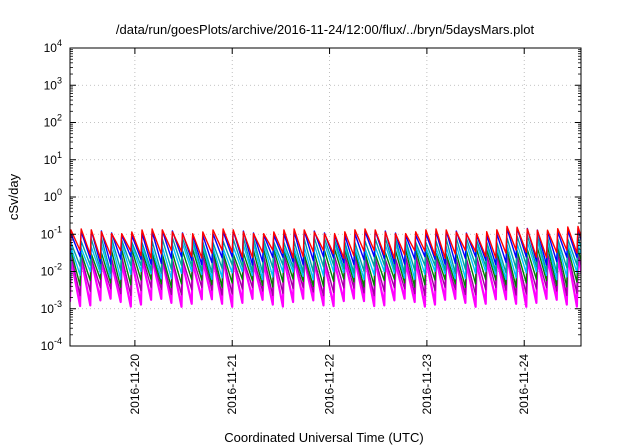 Image resolution: width=640 pixels, height=448 pixels. I want to click on x-tick-label: 2016-11-22, so click(330, 384).